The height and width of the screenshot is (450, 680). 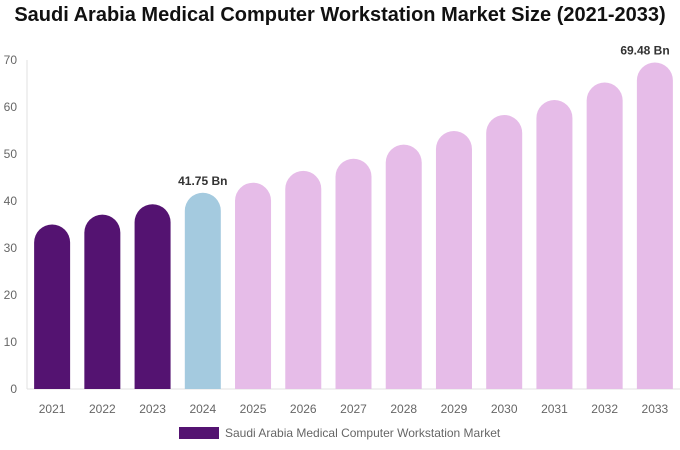 What do you see at coordinates (11, 295) in the screenshot?
I see `y-tick-label: 20` at bounding box center [11, 295].